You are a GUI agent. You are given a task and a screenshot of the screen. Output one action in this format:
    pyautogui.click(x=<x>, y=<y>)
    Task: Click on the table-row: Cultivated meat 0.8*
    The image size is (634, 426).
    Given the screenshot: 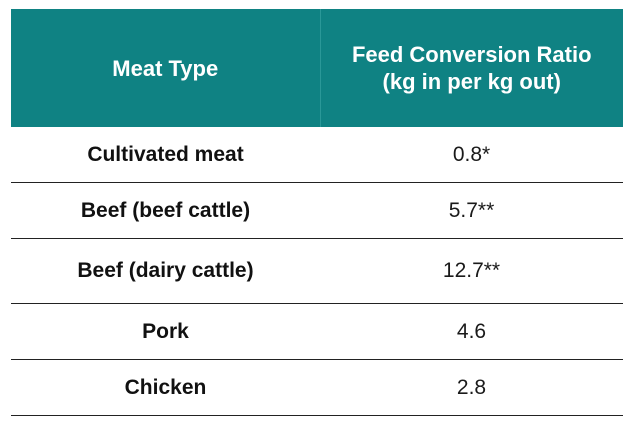 What is the action you would take?
    pyautogui.click(x=317, y=155)
    